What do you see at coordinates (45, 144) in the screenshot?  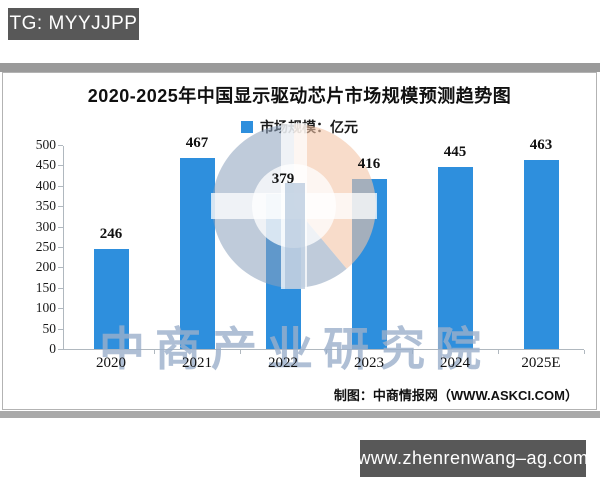 I see `y-axis-label: 500` at bounding box center [45, 144].